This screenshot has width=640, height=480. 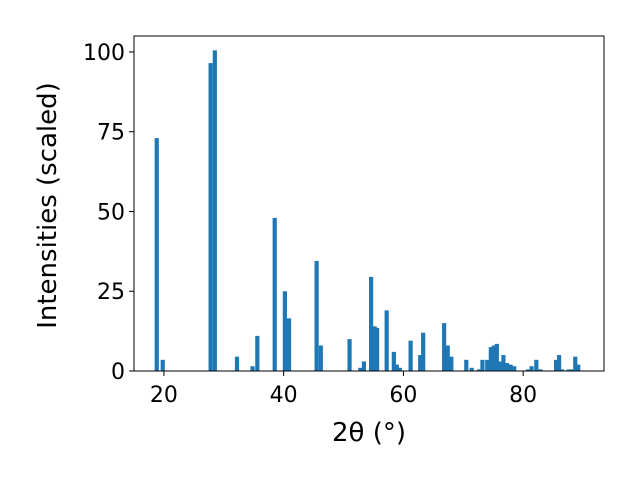 What do you see at coordinates (403, 395) in the screenshot?
I see `x-tick-label: 60` at bounding box center [403, 395].